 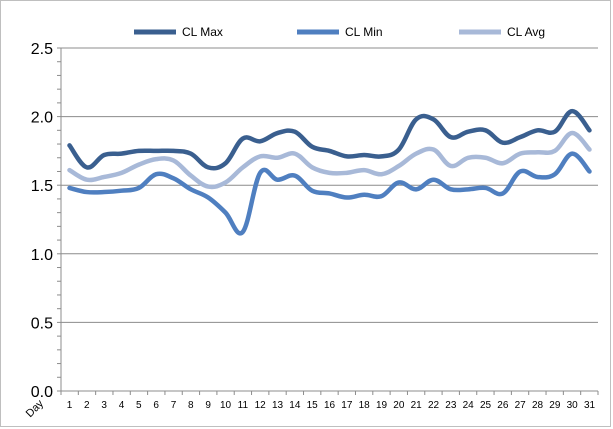 I want to click on x-tick-label-11: 11, so click(x=243, y=405).